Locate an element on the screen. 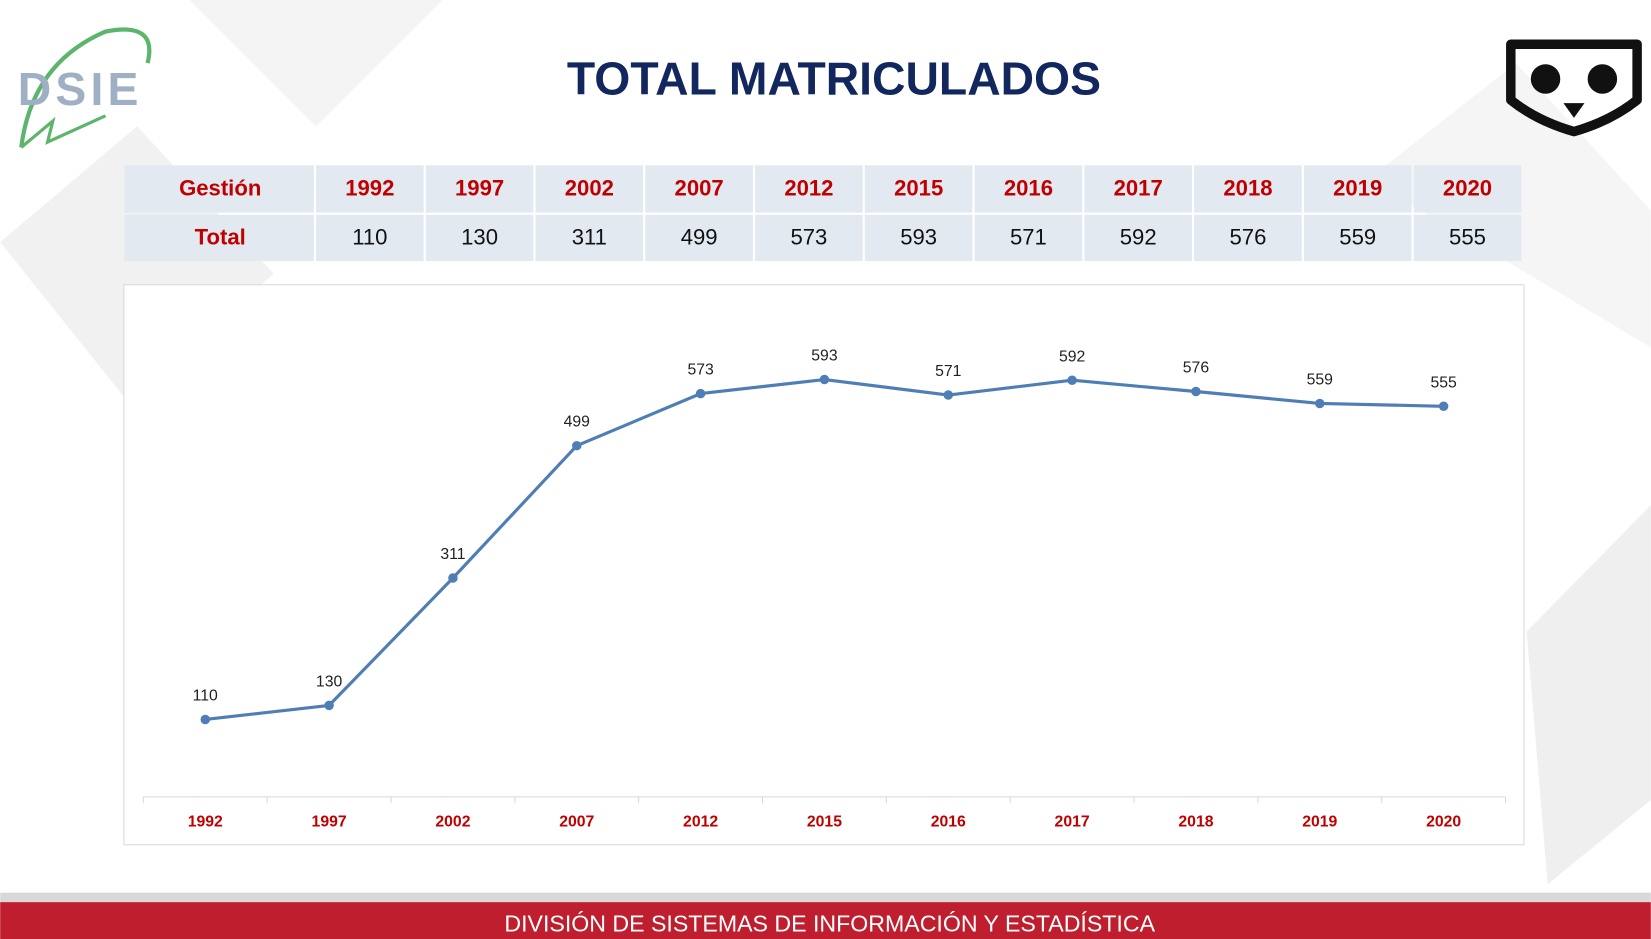  logo-arrow is located at coordinates (63, 131).